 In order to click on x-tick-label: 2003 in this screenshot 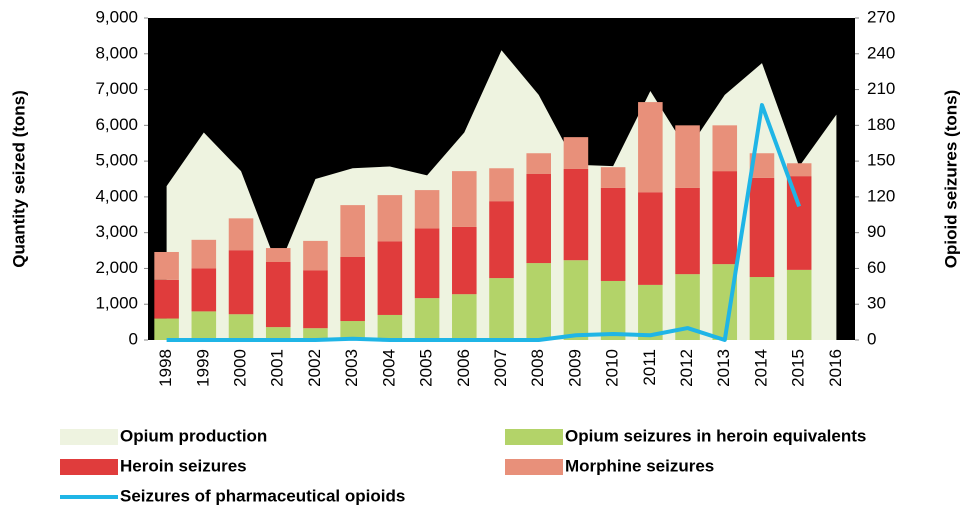, I will do `click(351, 368)`.